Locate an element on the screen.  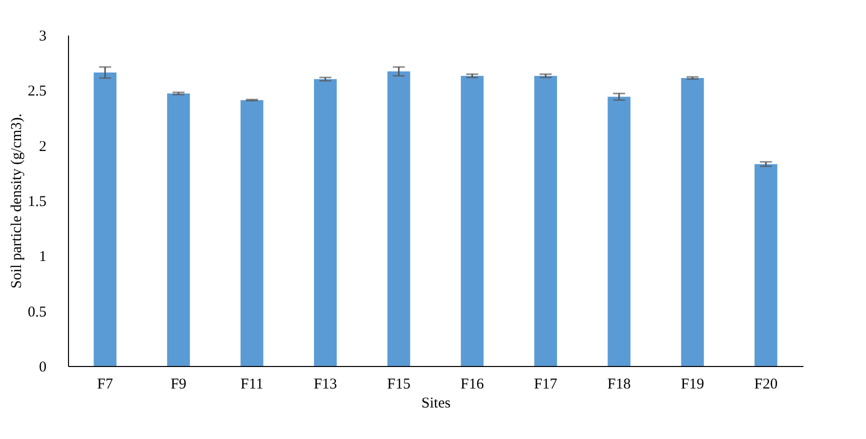
y-tick-label: 2 is located at coordinates (42, 146).